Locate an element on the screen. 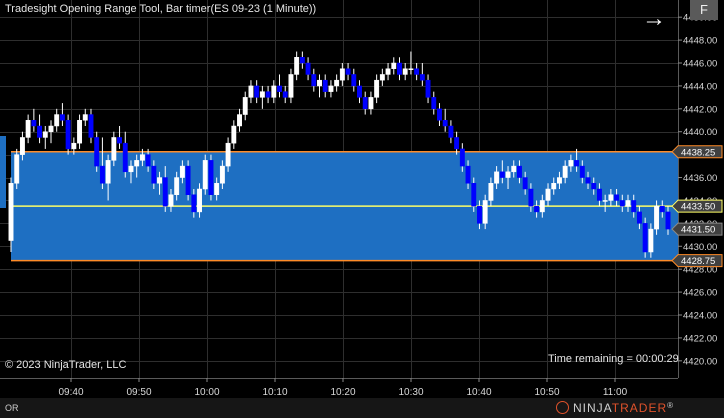 The width and height of the screenshot is (724, 418). status-bar is located at coordinates (362, 408).